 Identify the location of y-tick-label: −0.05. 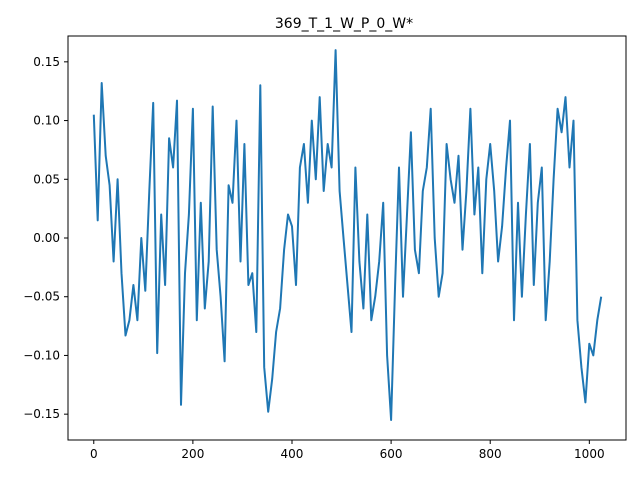
(41, 297).